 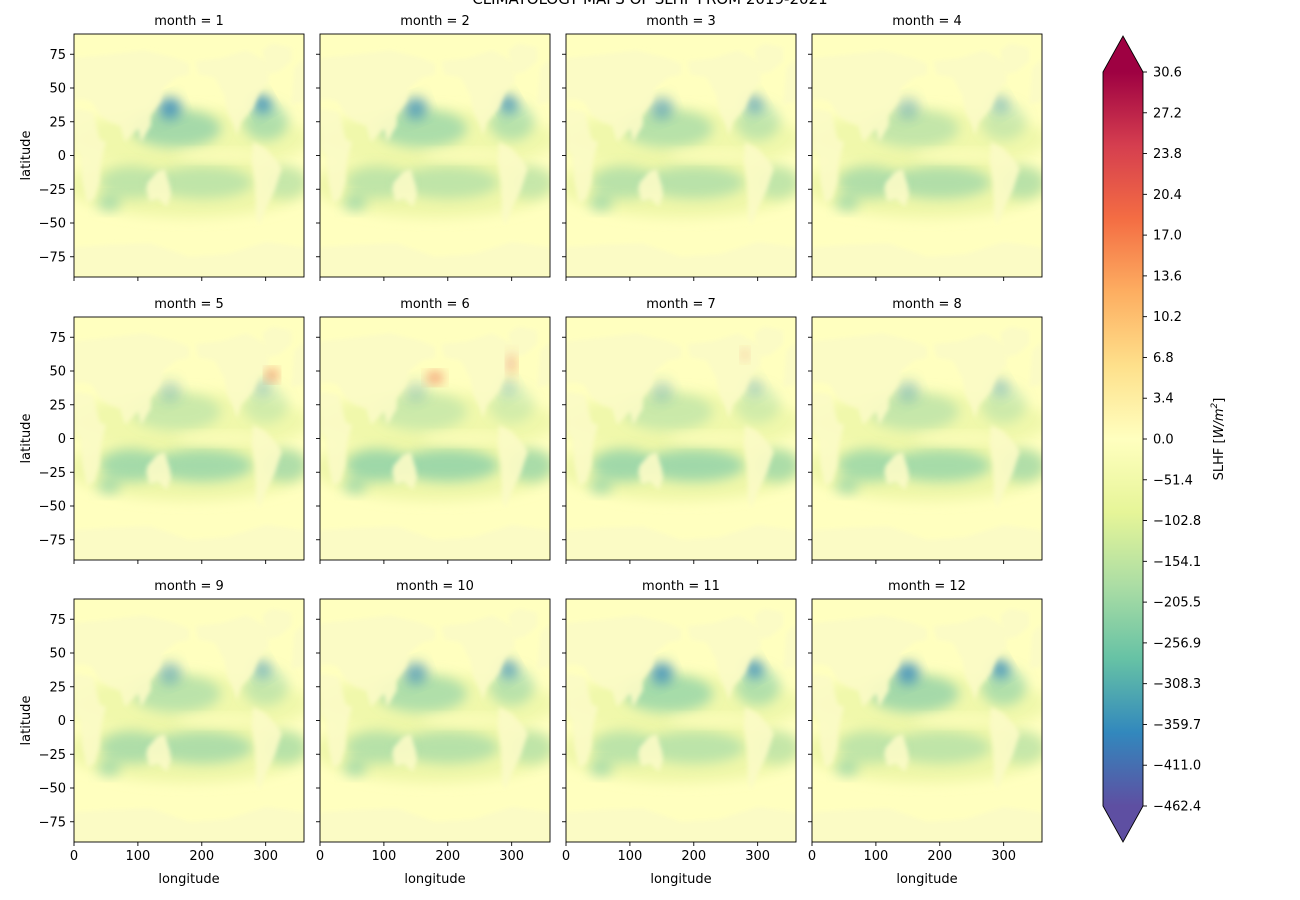 I want to click on colorbar-tick-label: 0.0, so click(x=1163, y=440).